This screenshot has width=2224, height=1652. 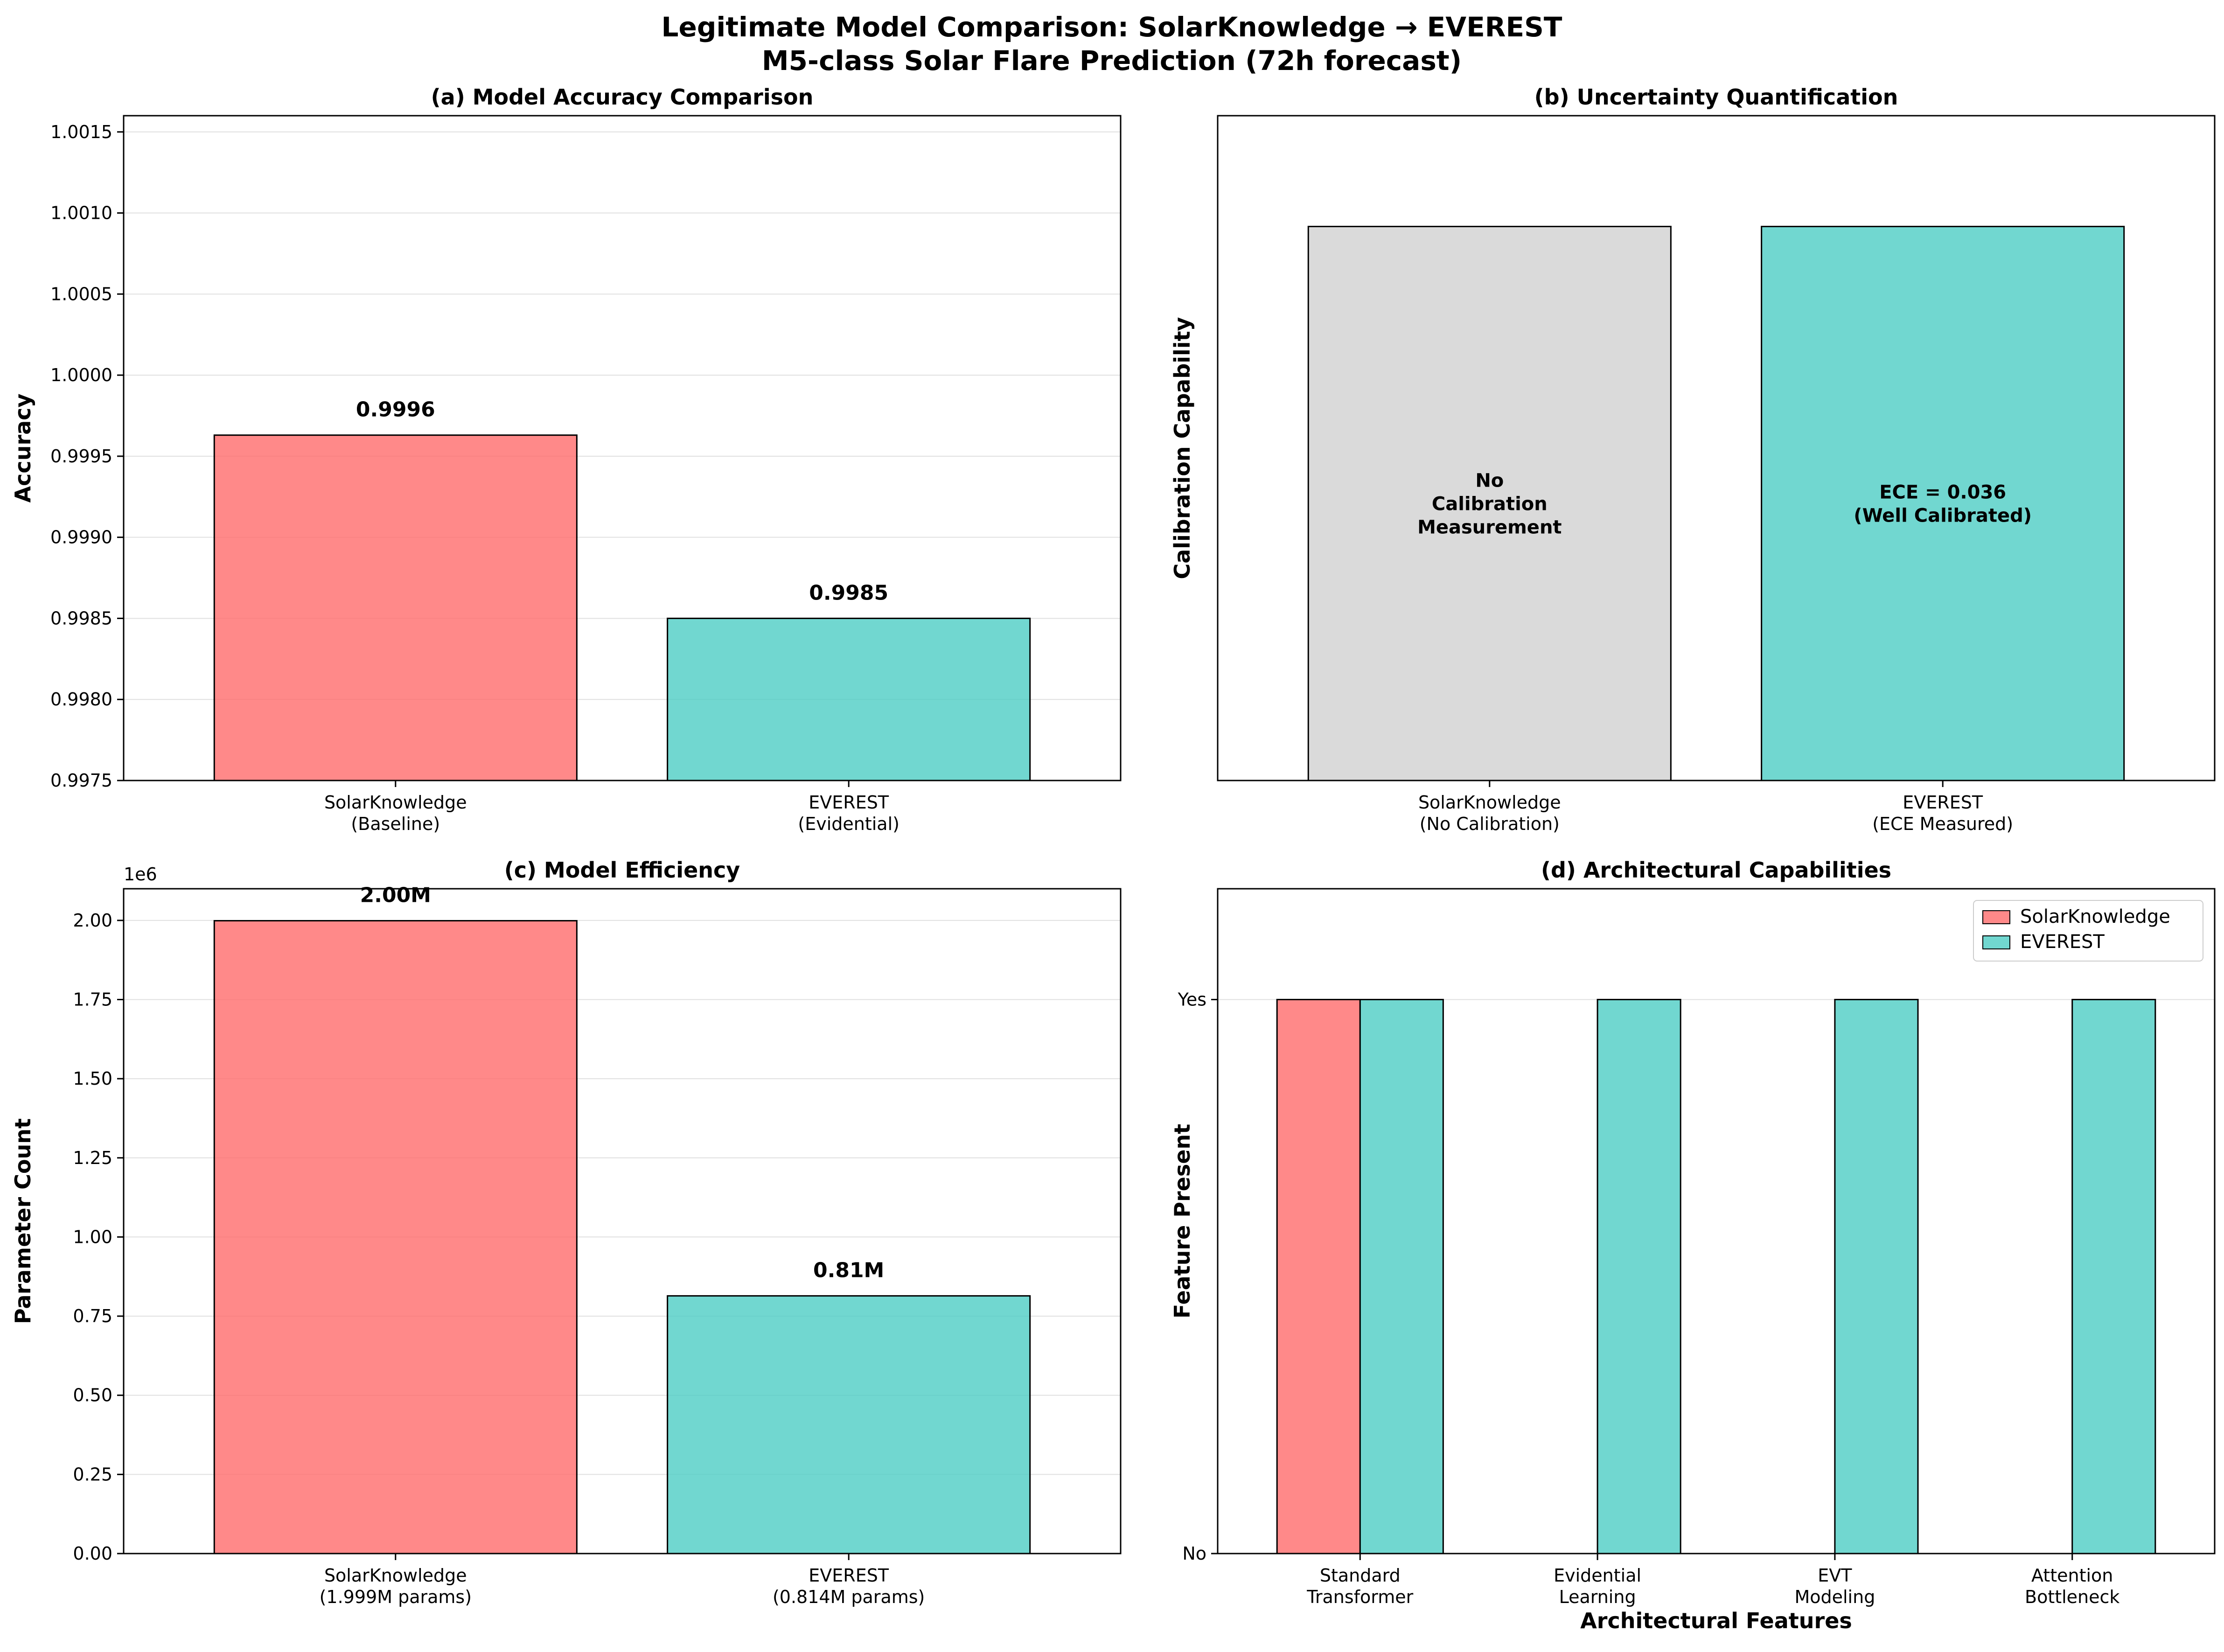 I want to click on ytick-label-c-6: 1.50, so click(x=93, y=1078).